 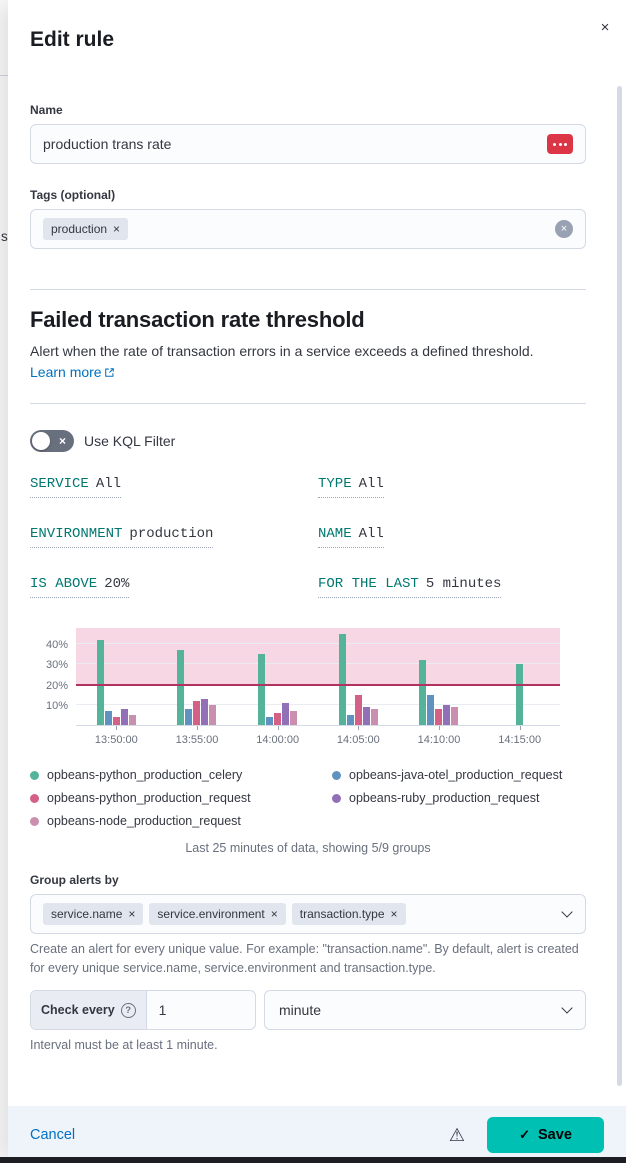 I want to click on expression-is-above: IS ABOVE 20%, so click(x=80, y=587).